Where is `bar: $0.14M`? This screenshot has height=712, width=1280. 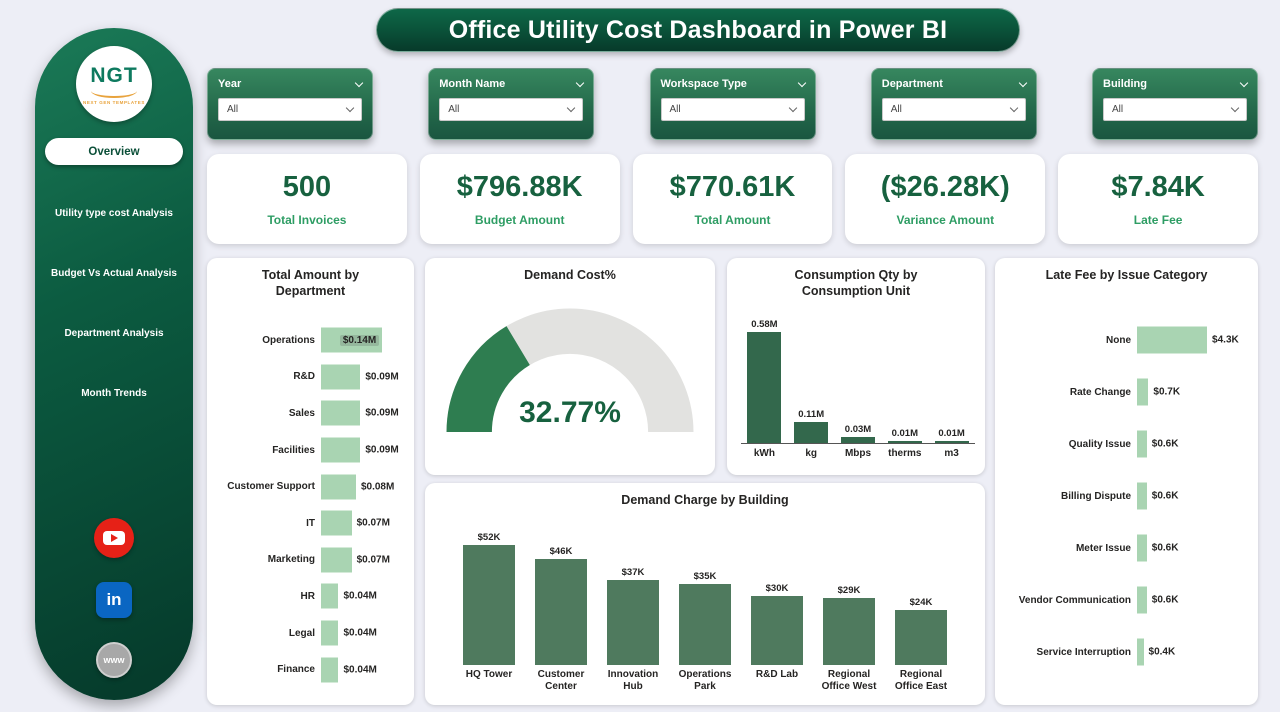 bar: $0.14M is located at coordinates (352, 340).